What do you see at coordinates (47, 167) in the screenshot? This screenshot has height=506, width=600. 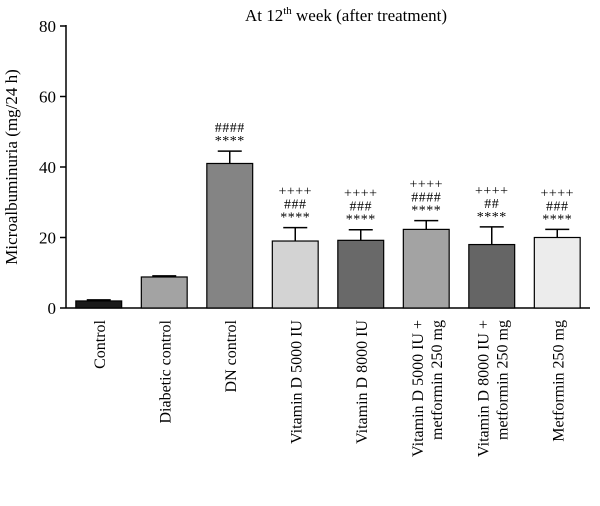 I see `y-tick-label: 40` at bounding box center [47, 167].